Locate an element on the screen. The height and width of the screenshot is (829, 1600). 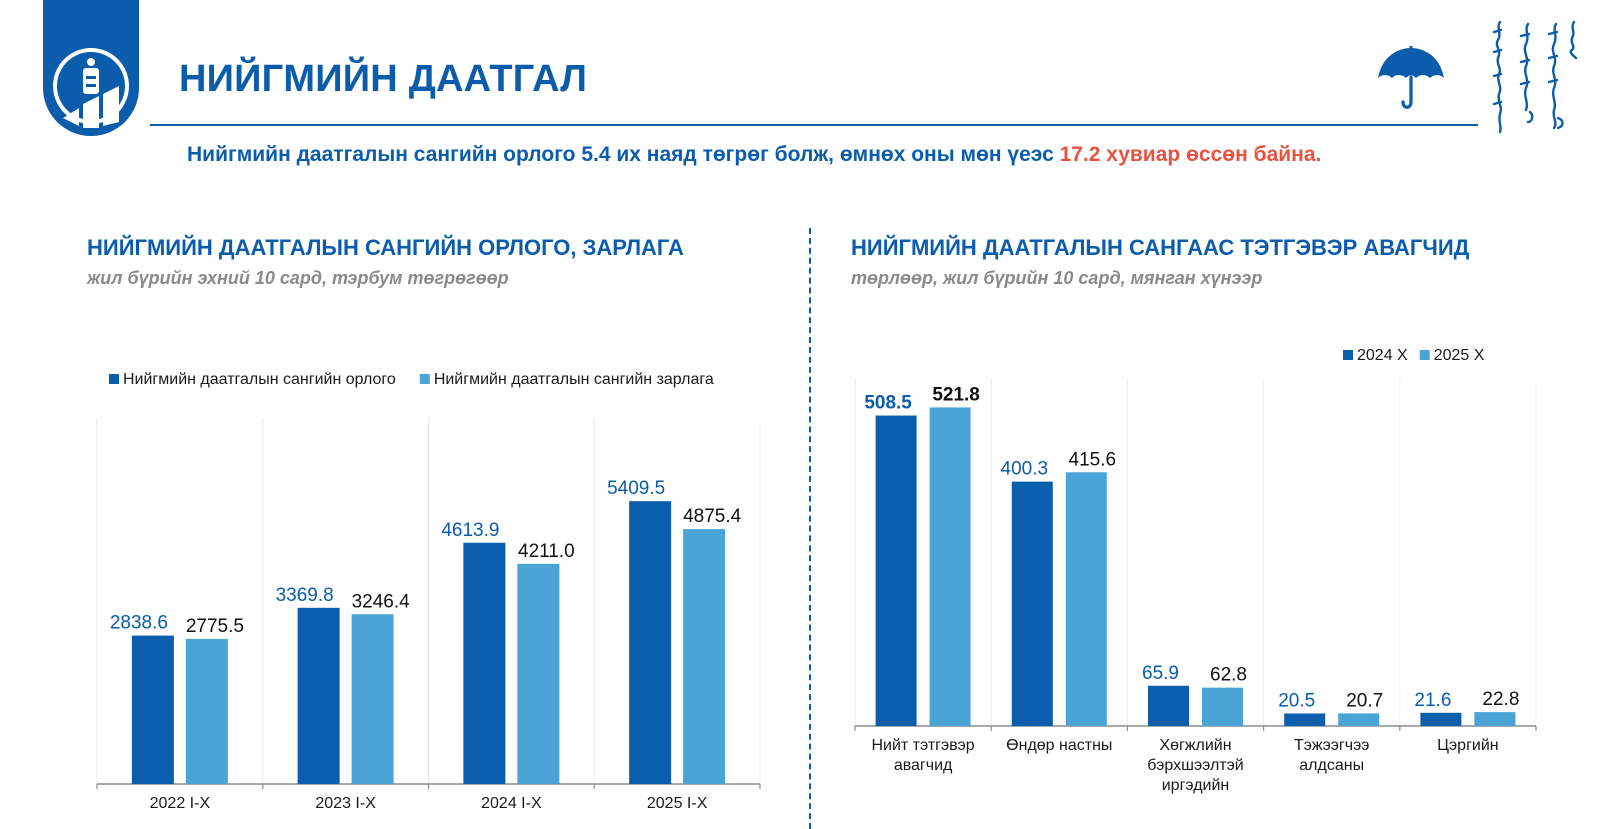
page-title: НИЙГМИЙН ДААТГАЛ is located at coordinates (383, 79).